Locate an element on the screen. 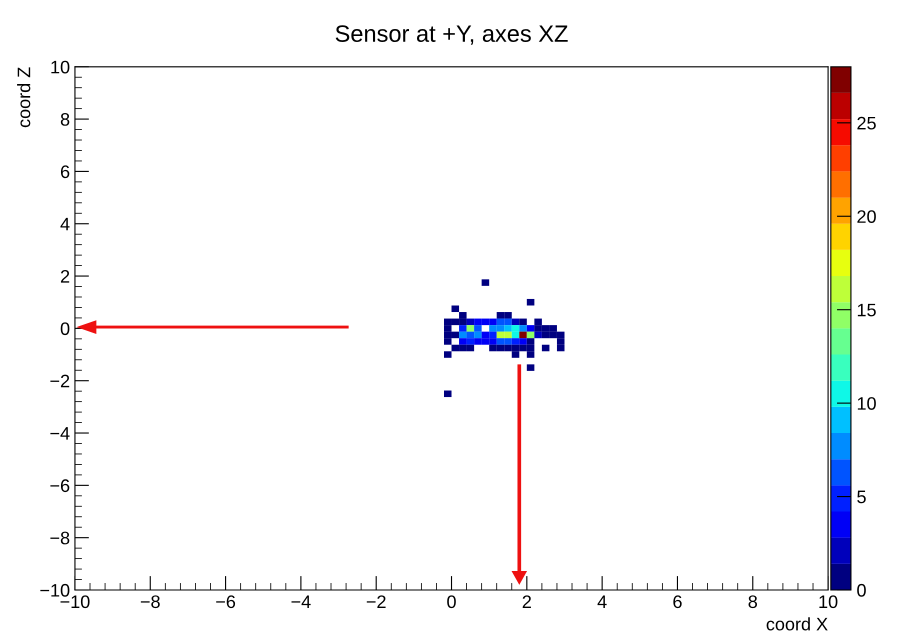 The image size is (914, 642). color-bar-label: 20 is located at coordinates (866, 216).